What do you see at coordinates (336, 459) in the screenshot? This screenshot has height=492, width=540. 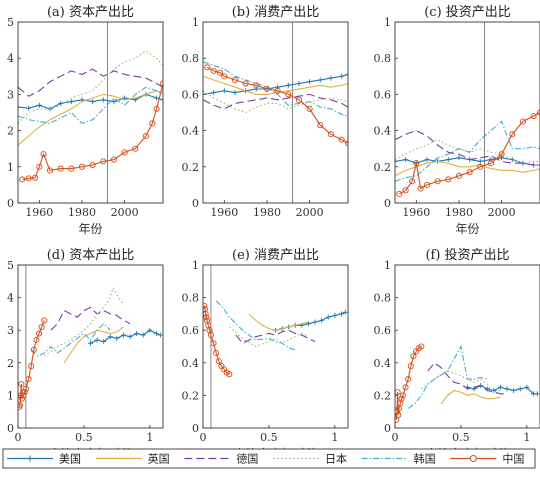 I see `legend-label: 日本` at bounding box center [336, 459].